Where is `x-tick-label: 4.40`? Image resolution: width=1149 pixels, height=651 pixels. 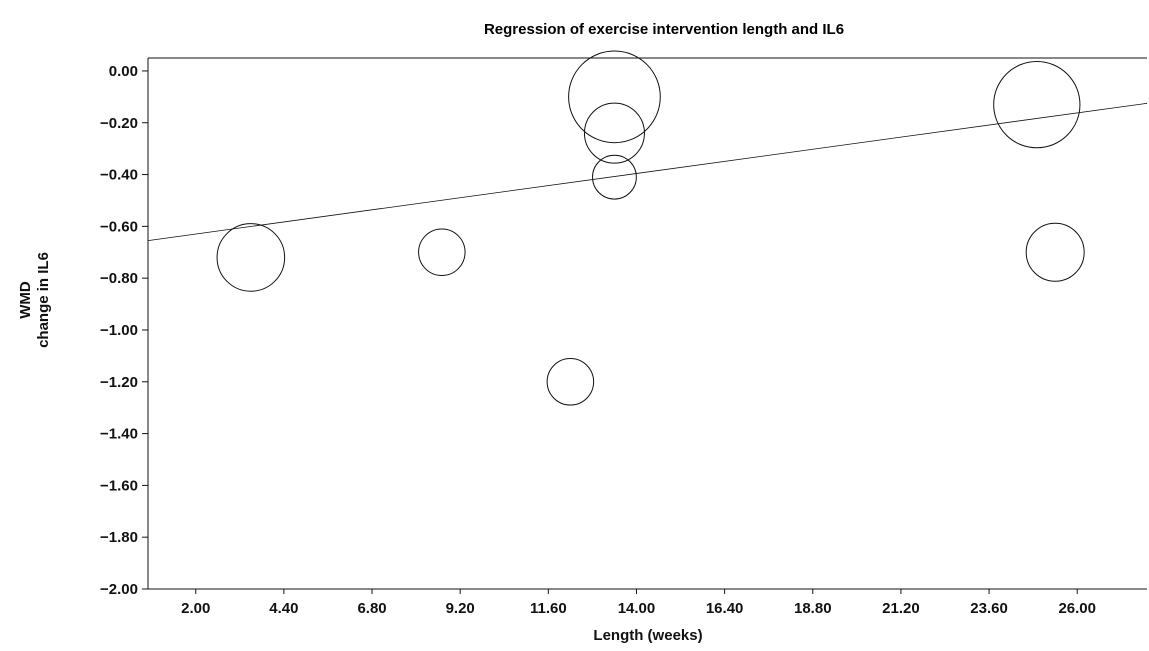
x-tick-label: 4.40 is located at coordinates (283, 608).